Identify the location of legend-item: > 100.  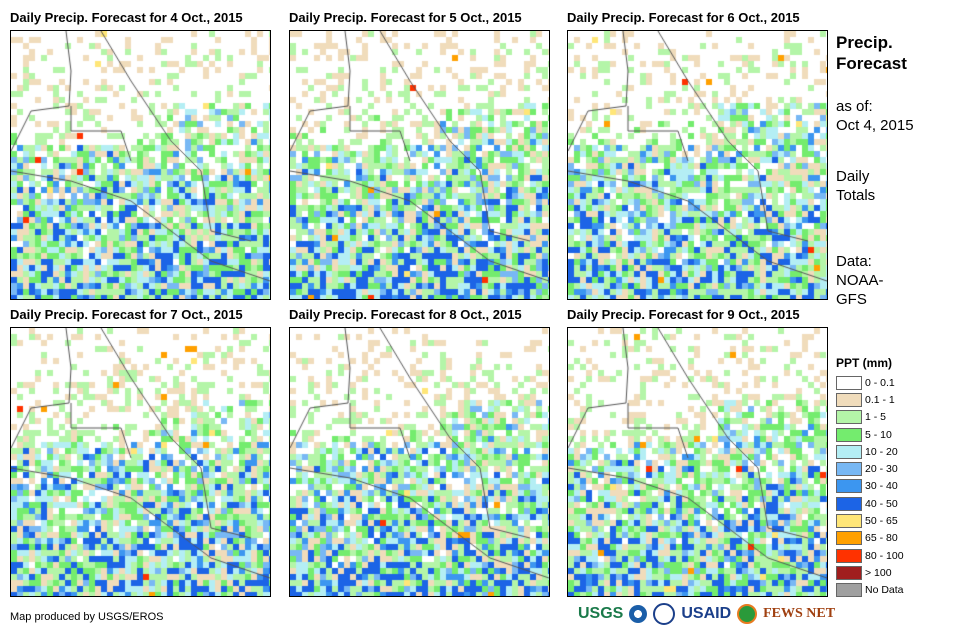
(870, 572).